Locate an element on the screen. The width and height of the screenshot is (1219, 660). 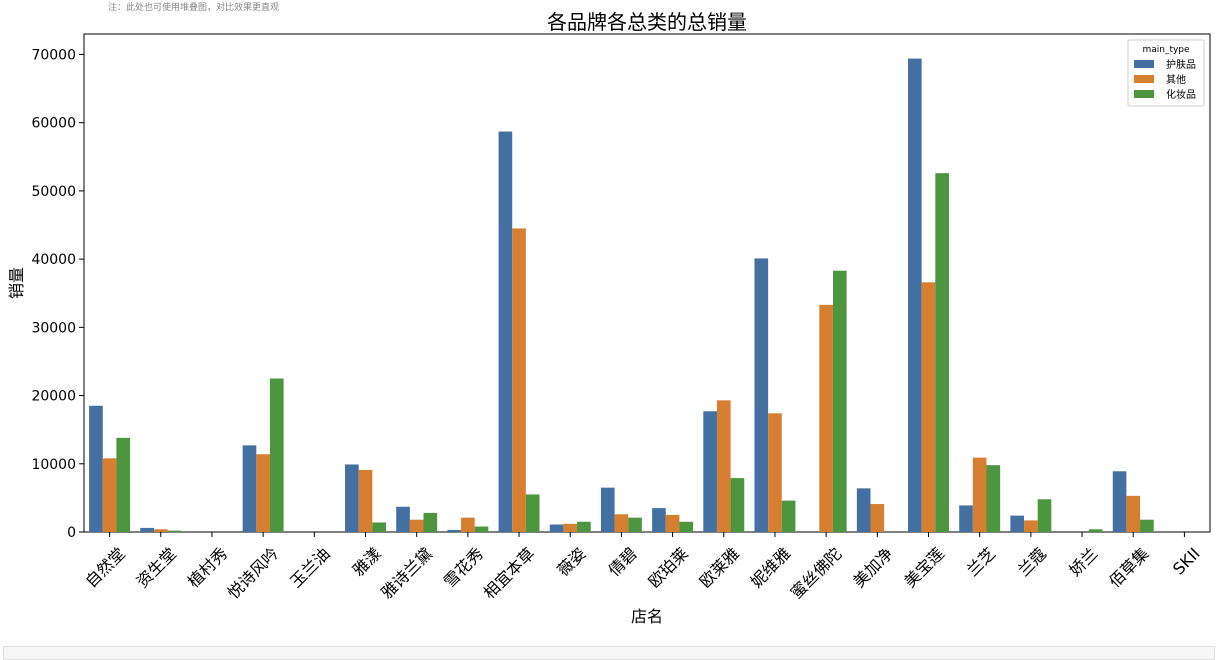
x-tick-label: 美宝莲 is located at coordinates (923, 567).